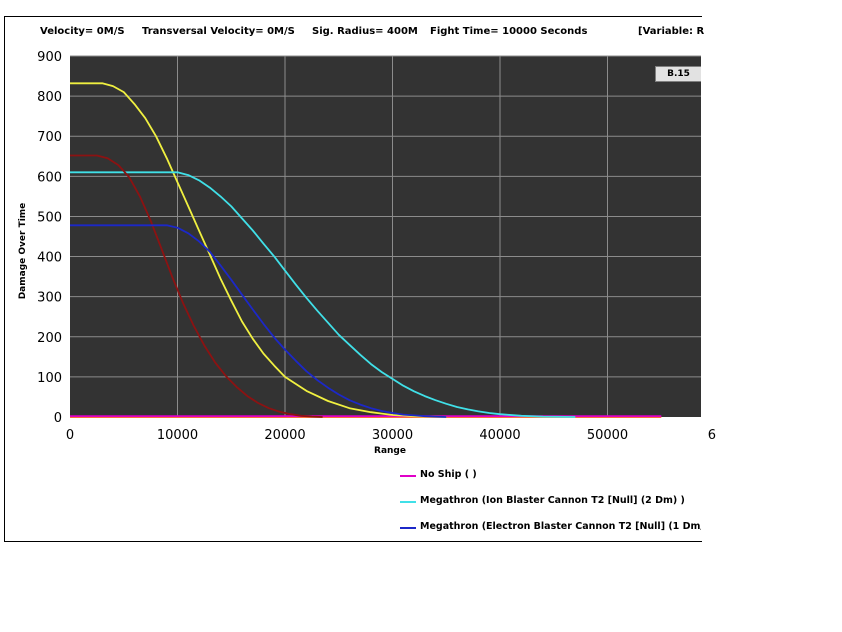 The width and height of the screenshot is (842, 632). What do you see at coordinates (509, 31) in the screenshot?
I see `fight-time-text: Fight Time= 10000 Seconds` at bounding box center [509, 31].